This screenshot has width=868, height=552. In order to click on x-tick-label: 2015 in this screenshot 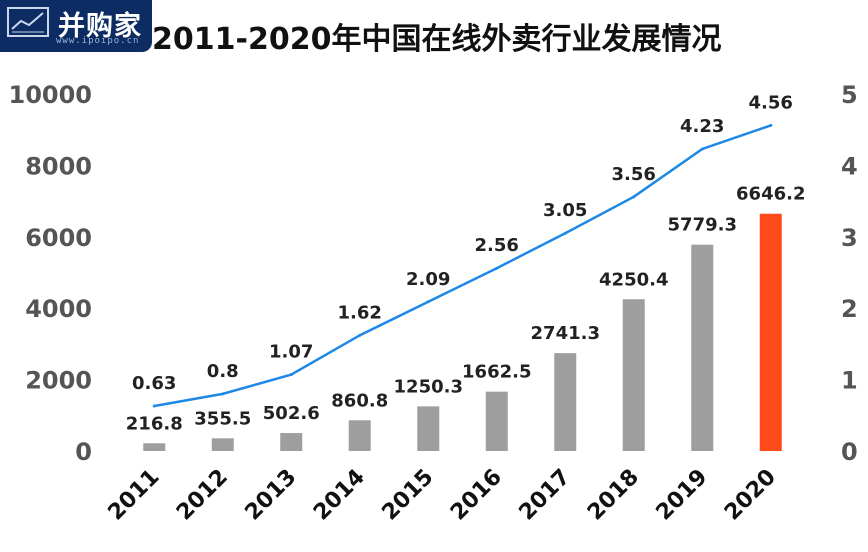, I will do `click(408, 495)`.